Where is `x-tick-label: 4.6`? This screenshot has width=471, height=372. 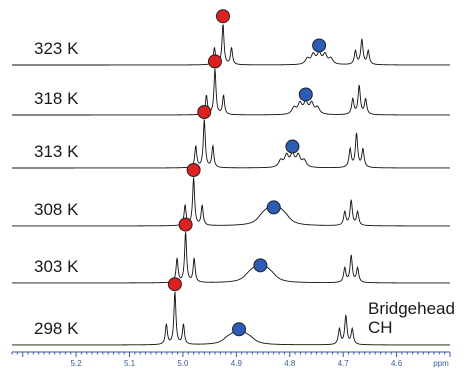 x-tick-label: 4.6 is located at coordinates (397, 363).